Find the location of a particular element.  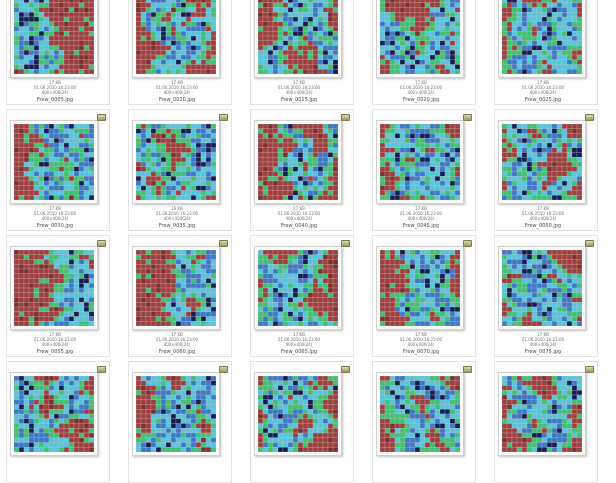

file-name: Frew_0075.jpg is located at coordinates (543, 352).